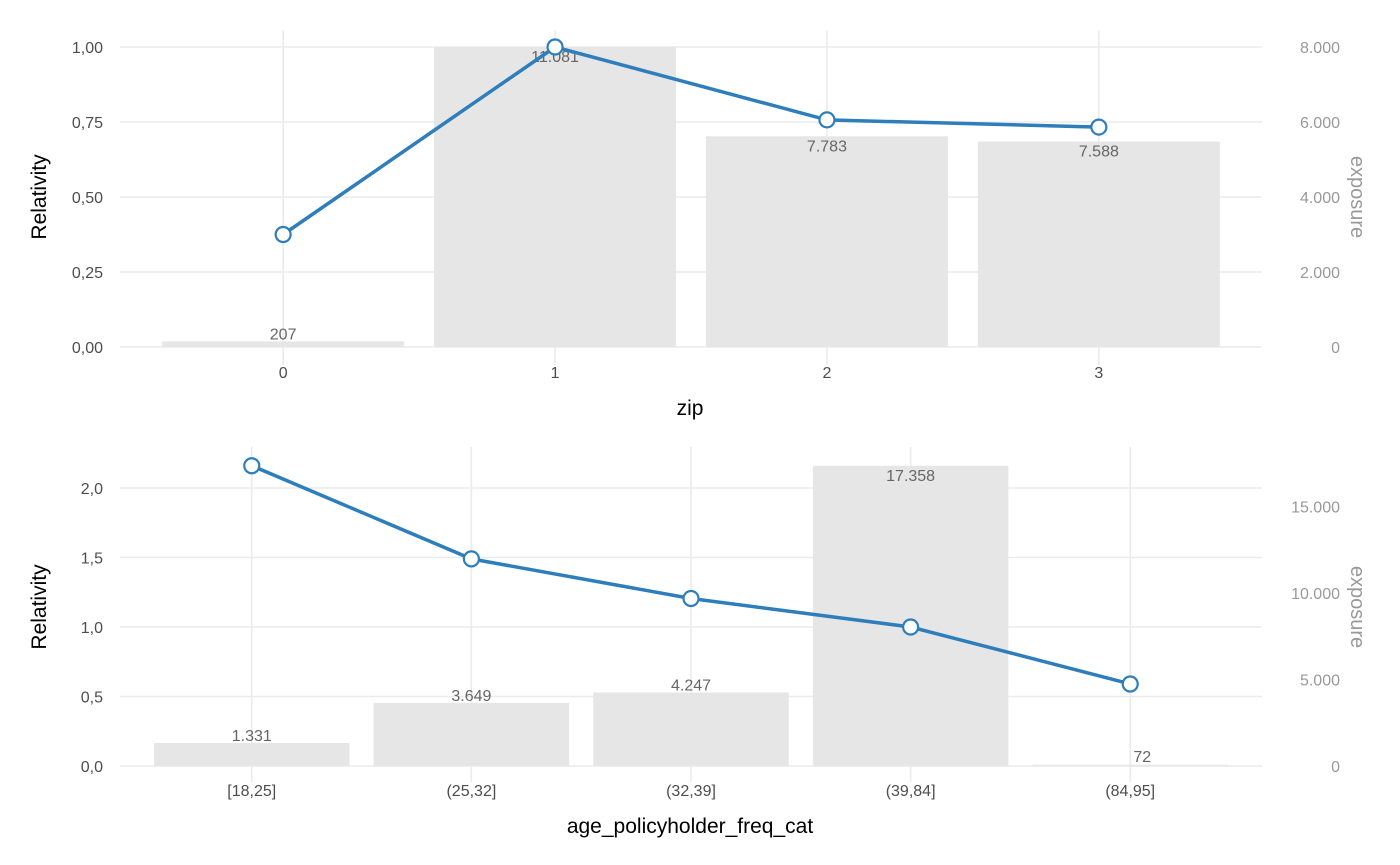 Image resolution: width=1400 pixels, height=865 pixels. Describe the element at coordinates (910, 476) in the screenshot. I see `exposure-label: 17.358` at that location.